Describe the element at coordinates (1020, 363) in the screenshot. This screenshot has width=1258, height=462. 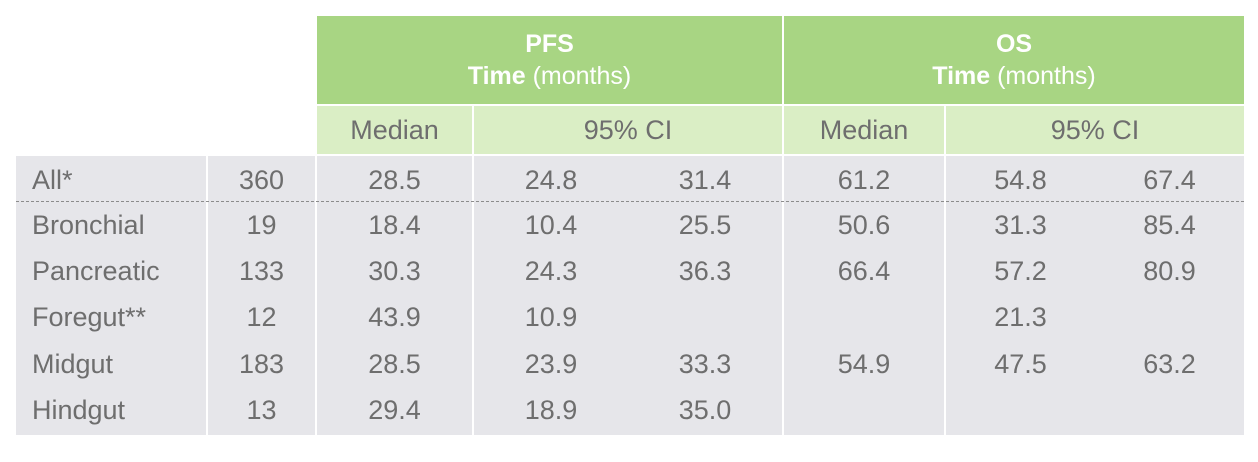
I see `os-ci-low-value: 47.5` at that location.